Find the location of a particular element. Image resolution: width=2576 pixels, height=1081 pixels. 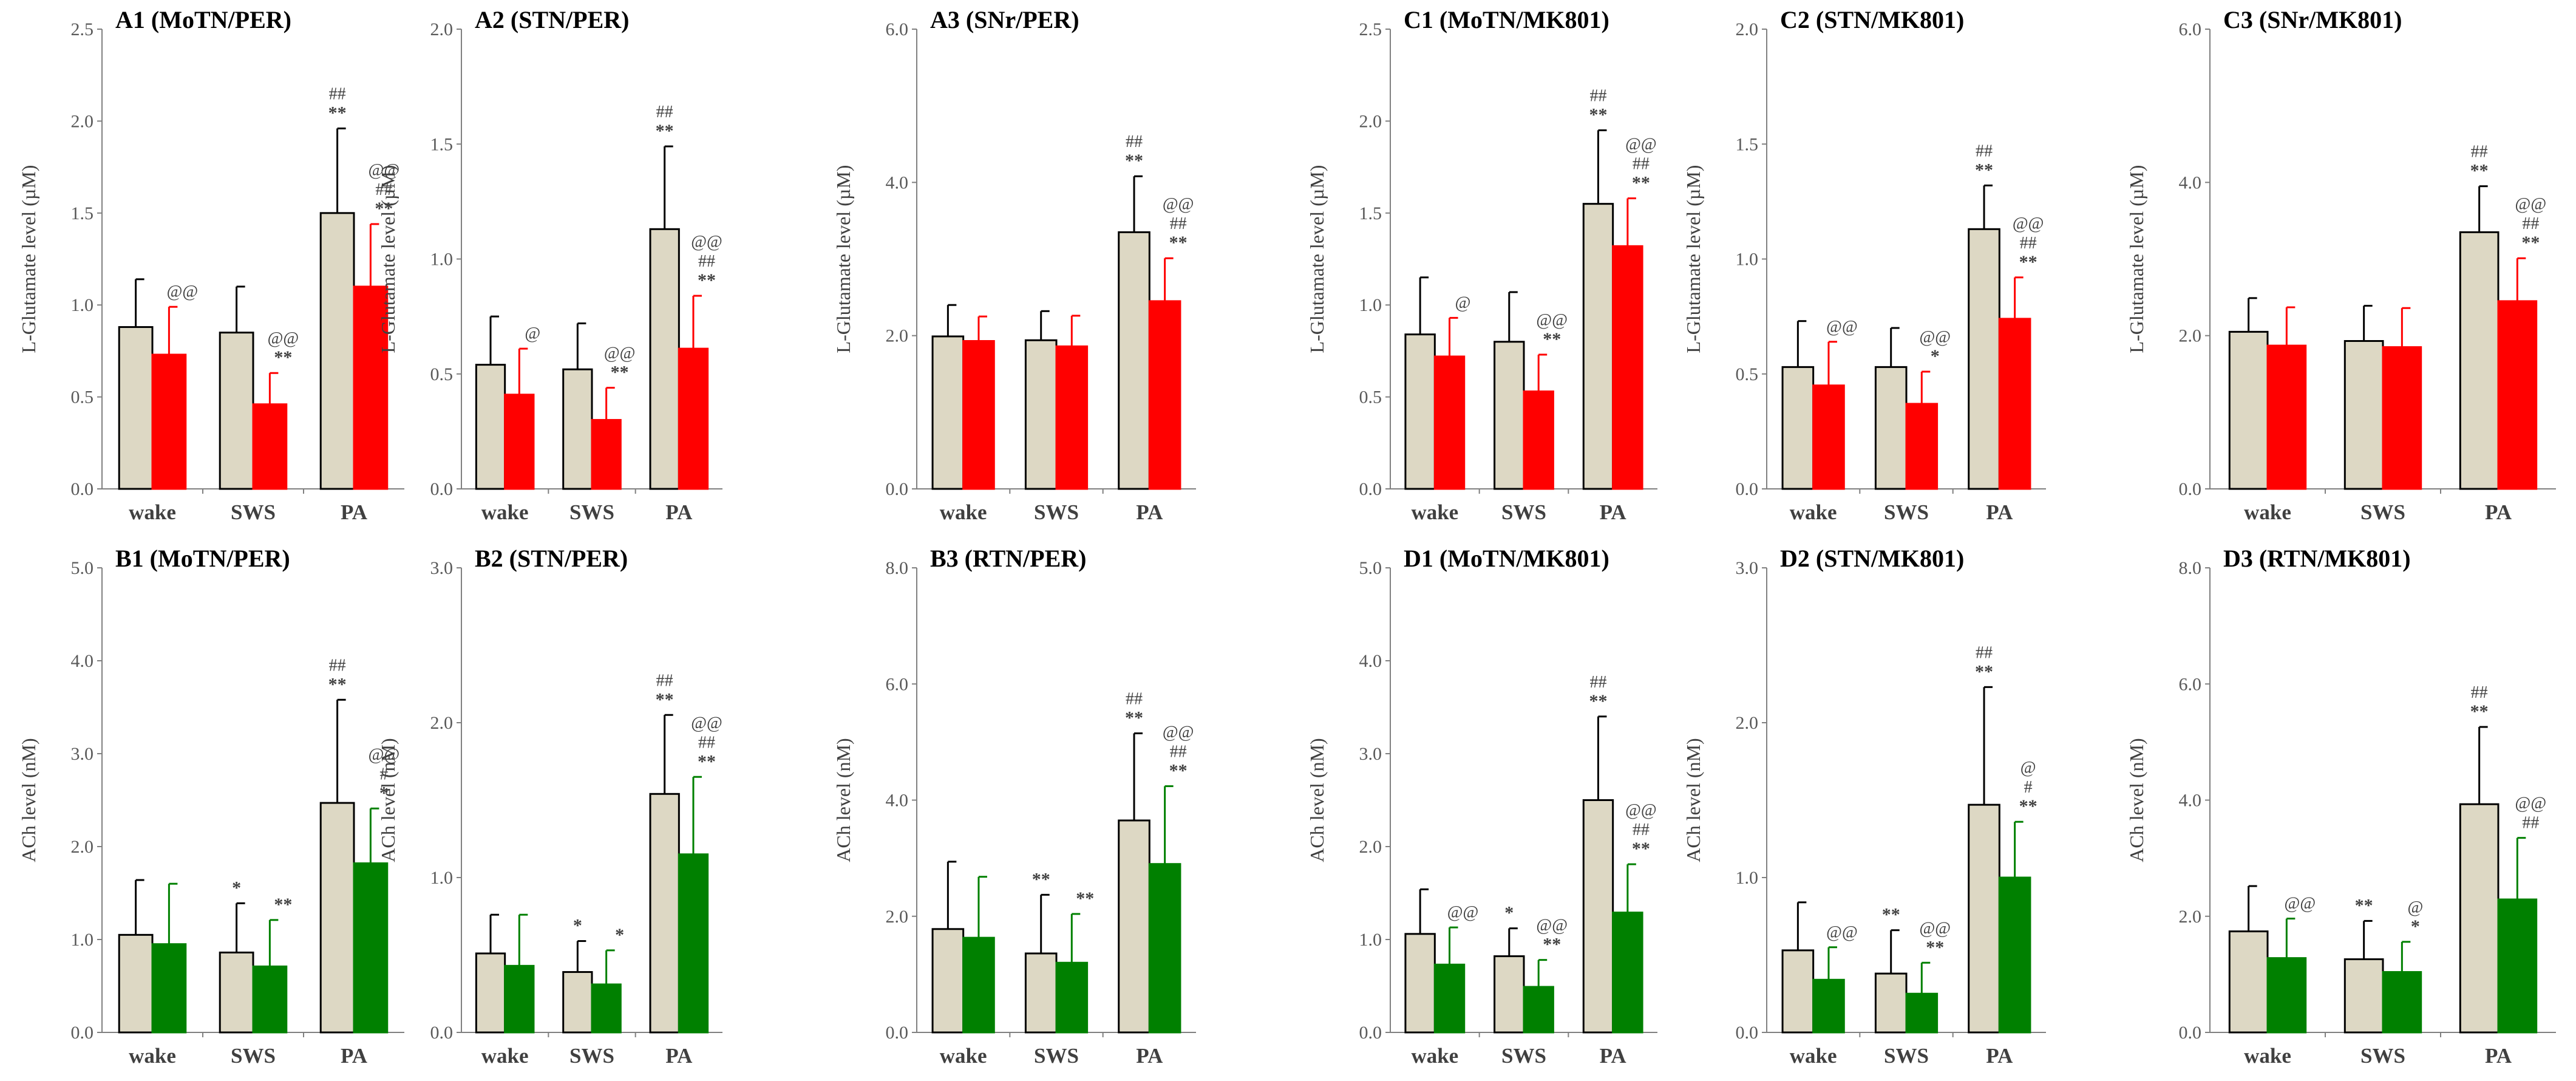

y-tick-label: 1.0 is located at coordinates (442, 260).